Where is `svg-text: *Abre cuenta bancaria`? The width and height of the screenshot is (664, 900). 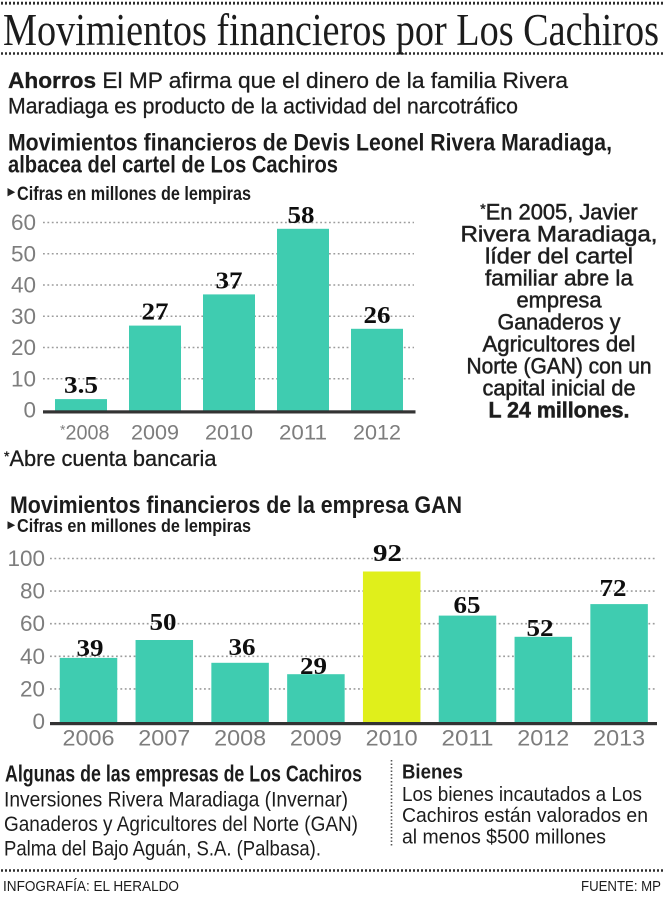
svg-text: *Abre cuenta bancaria is located at coordinates (110, 458).